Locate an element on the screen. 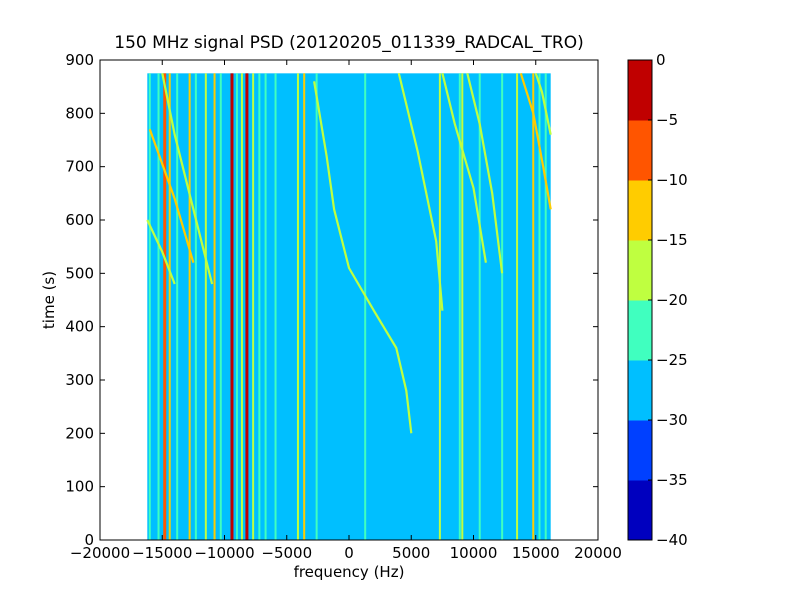  x-tick-label: 5000 is located at coordinates (411, 553).